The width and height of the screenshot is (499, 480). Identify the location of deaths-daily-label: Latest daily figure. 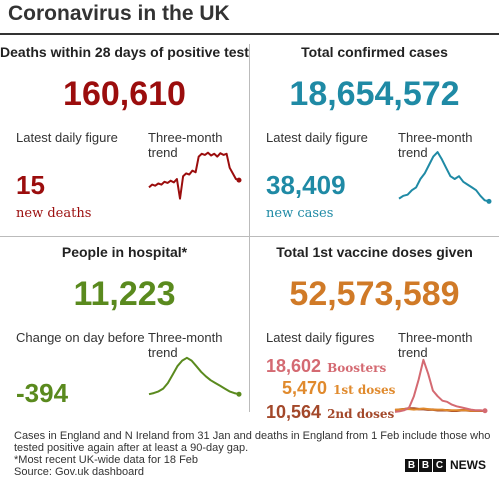
(67, 137).